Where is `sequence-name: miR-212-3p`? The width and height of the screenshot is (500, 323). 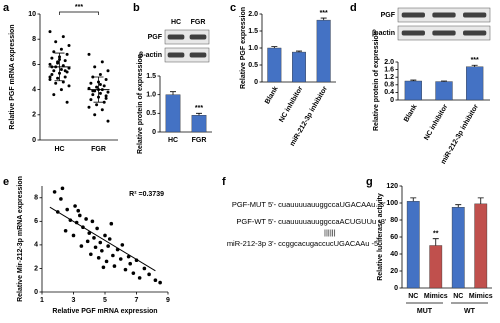
sequence-name: miR-212-3p is located at coordinates (246, 243).